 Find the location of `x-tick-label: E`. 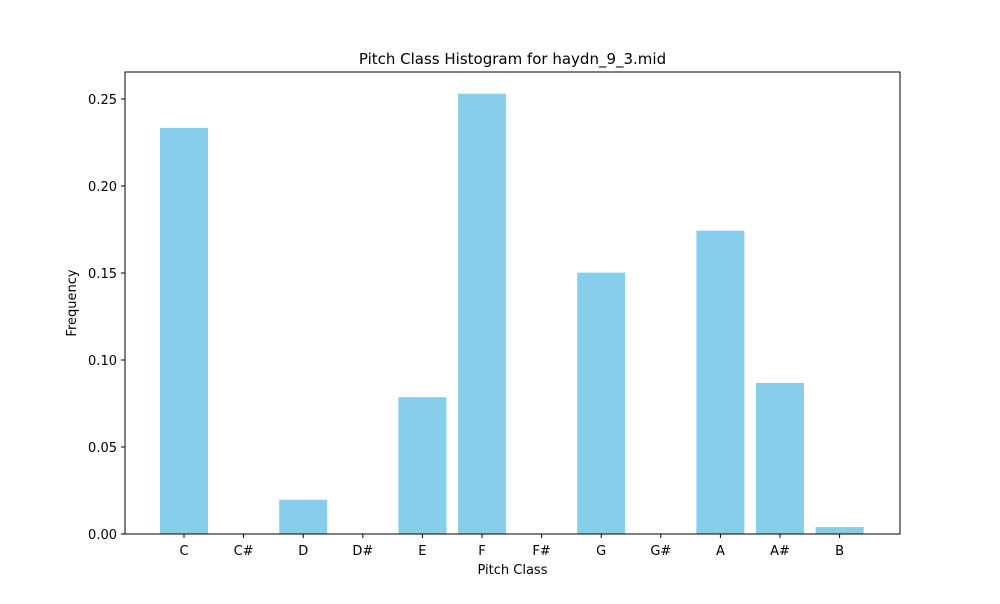

x-tick-label: E is located at coordinates (422, 551).